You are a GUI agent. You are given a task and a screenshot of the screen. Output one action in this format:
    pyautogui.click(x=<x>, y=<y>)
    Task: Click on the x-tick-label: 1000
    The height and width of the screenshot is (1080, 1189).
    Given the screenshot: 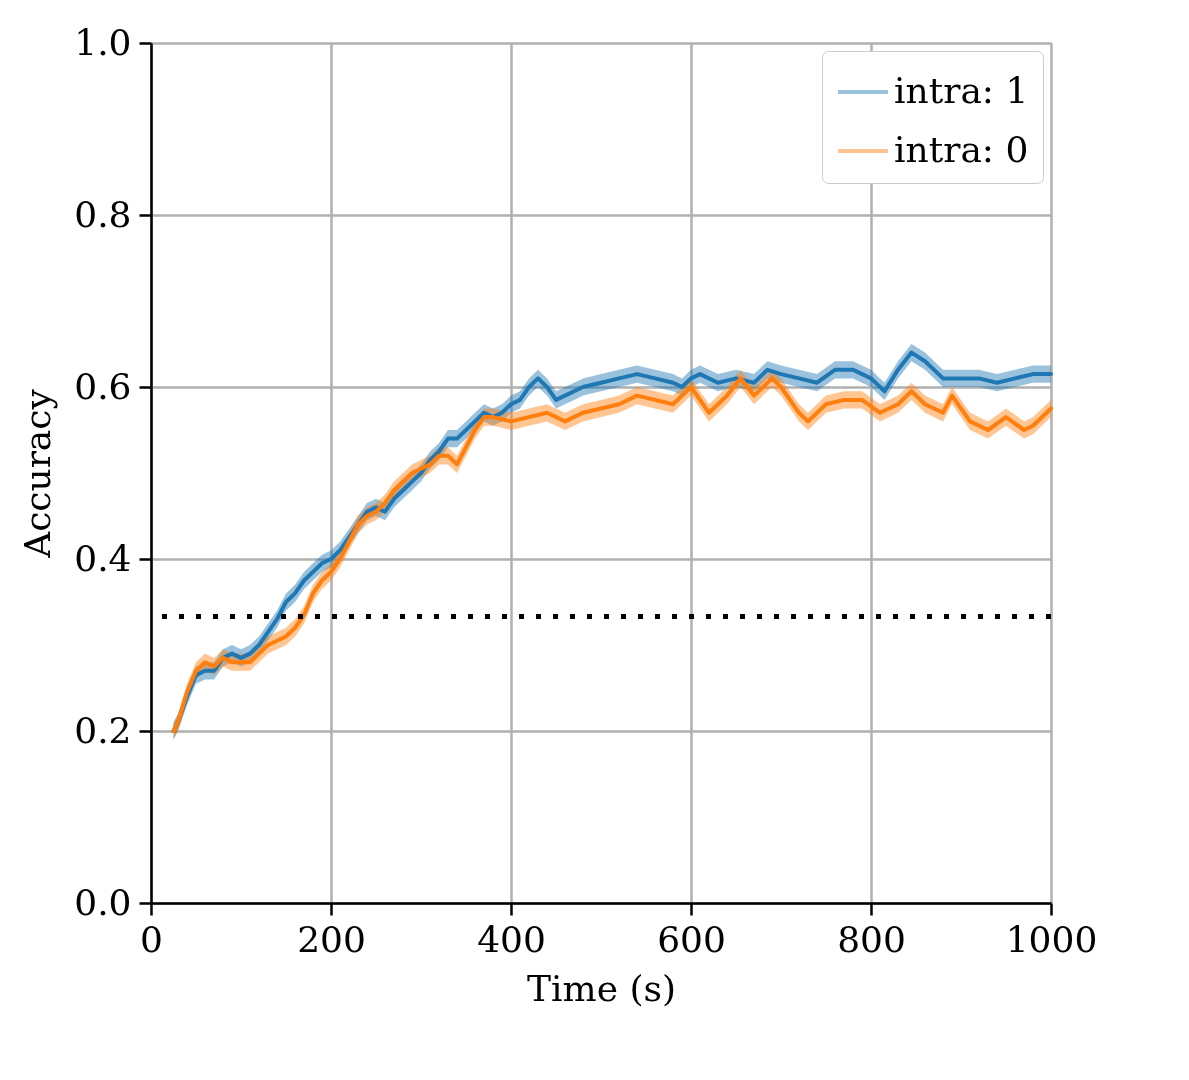 What is the action you would take?
    pyautogui.click(x=1051, y=939)
    